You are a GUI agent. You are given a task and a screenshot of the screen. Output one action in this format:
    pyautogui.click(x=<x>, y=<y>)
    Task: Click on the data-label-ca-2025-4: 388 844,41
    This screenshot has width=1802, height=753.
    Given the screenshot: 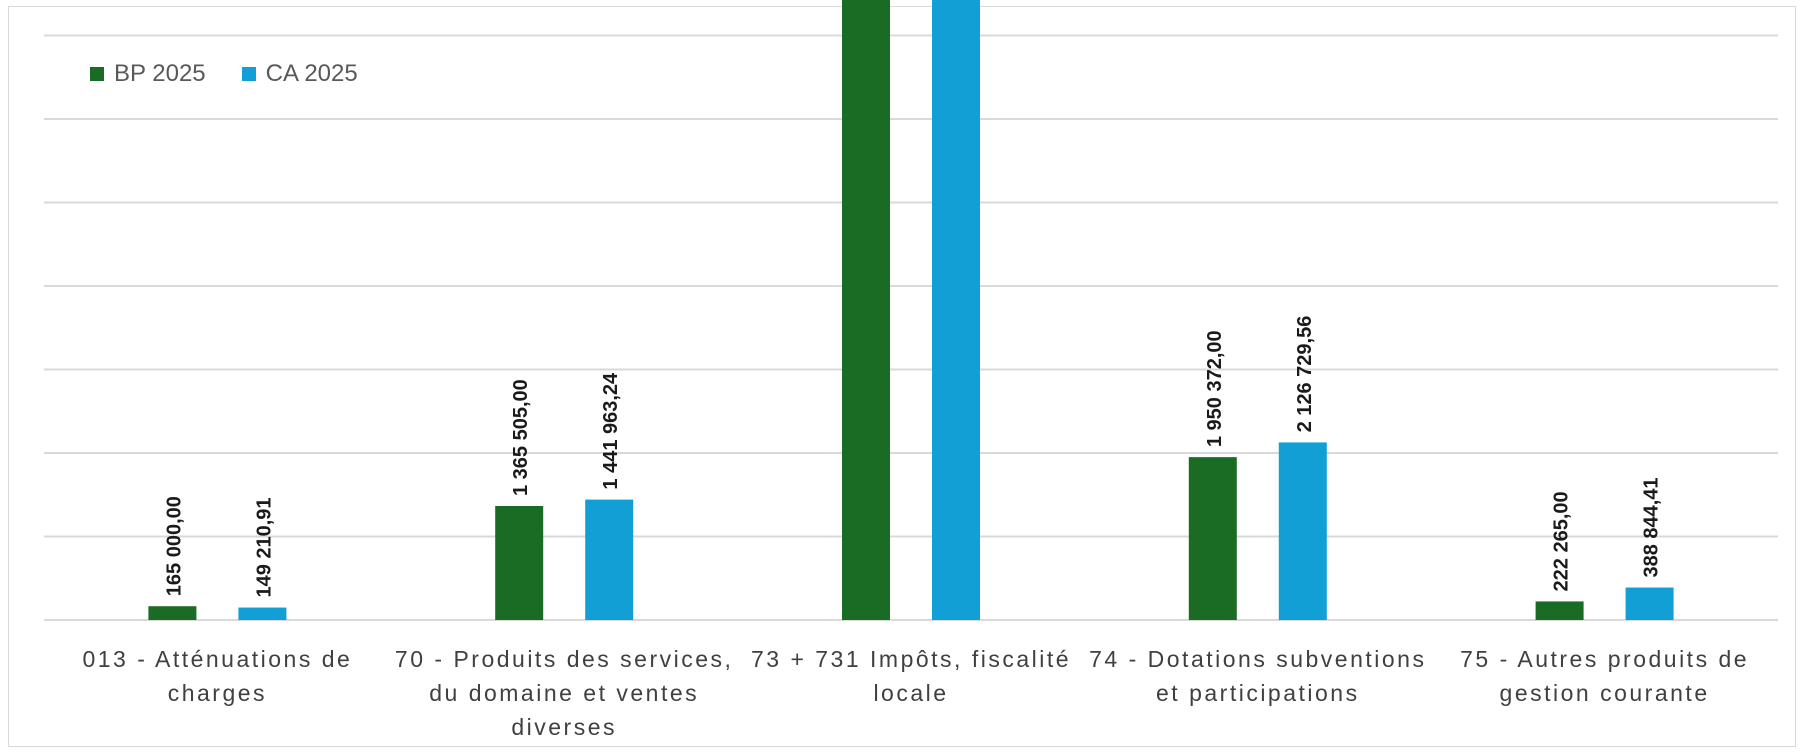 What is the action you would take?
    pyautogui.click(x=1652, y=527)
    